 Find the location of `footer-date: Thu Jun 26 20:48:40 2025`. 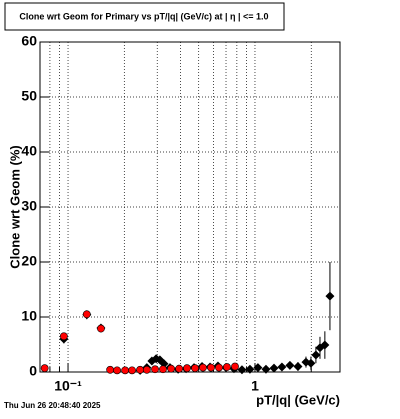

footer-date: Thu Jun 26 20:48:40 2025 is located at coordinates (52, 405).